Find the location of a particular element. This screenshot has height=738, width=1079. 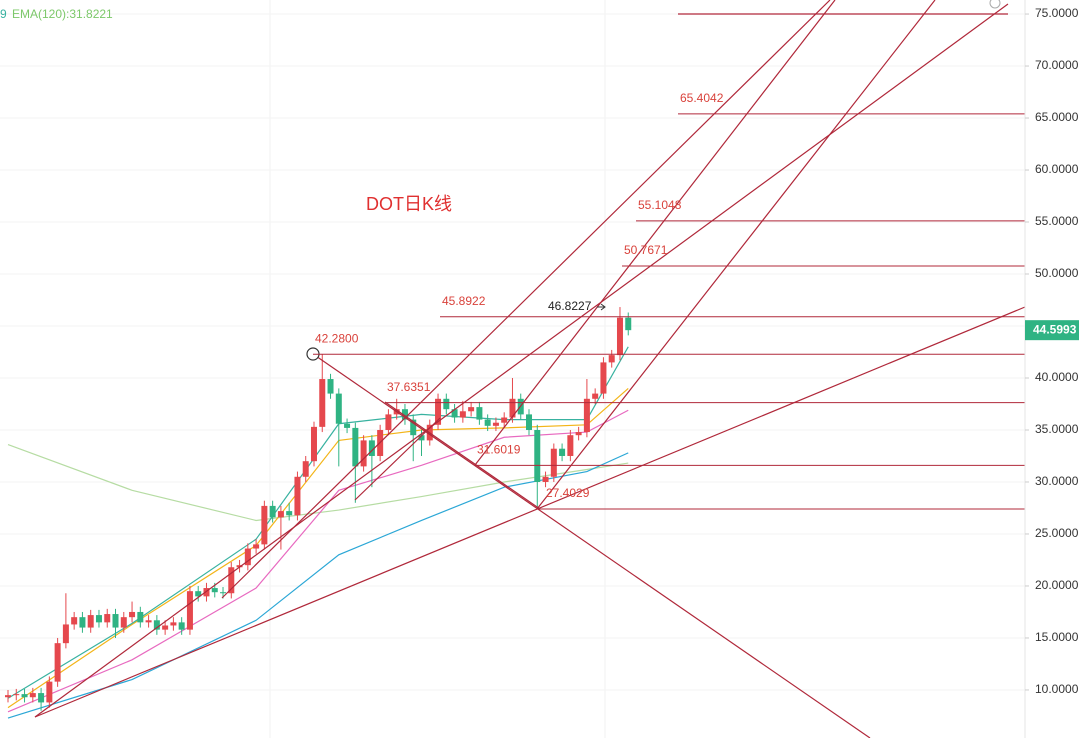

chart-title: DOT日K线 is located at coordinates (409, 204).